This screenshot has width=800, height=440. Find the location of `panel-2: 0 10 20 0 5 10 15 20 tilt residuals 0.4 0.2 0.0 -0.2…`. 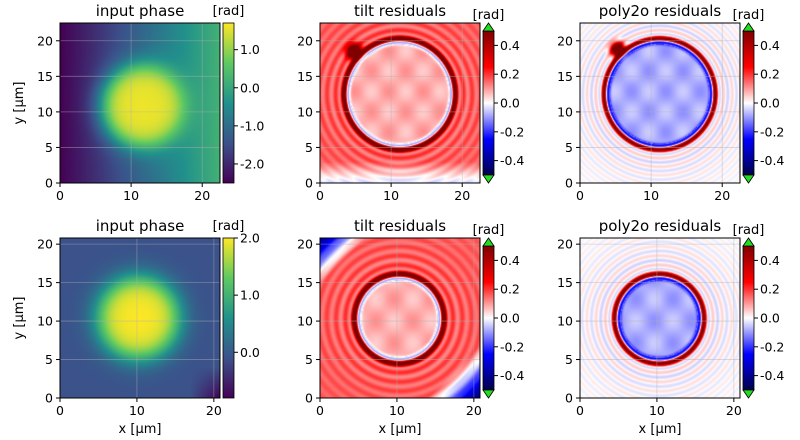

panel-2: 0 10 20 0 5 10 15 20 tilt residuals 0.4 0.2 0.0 -0.2… is located at coordinates (410, 102).